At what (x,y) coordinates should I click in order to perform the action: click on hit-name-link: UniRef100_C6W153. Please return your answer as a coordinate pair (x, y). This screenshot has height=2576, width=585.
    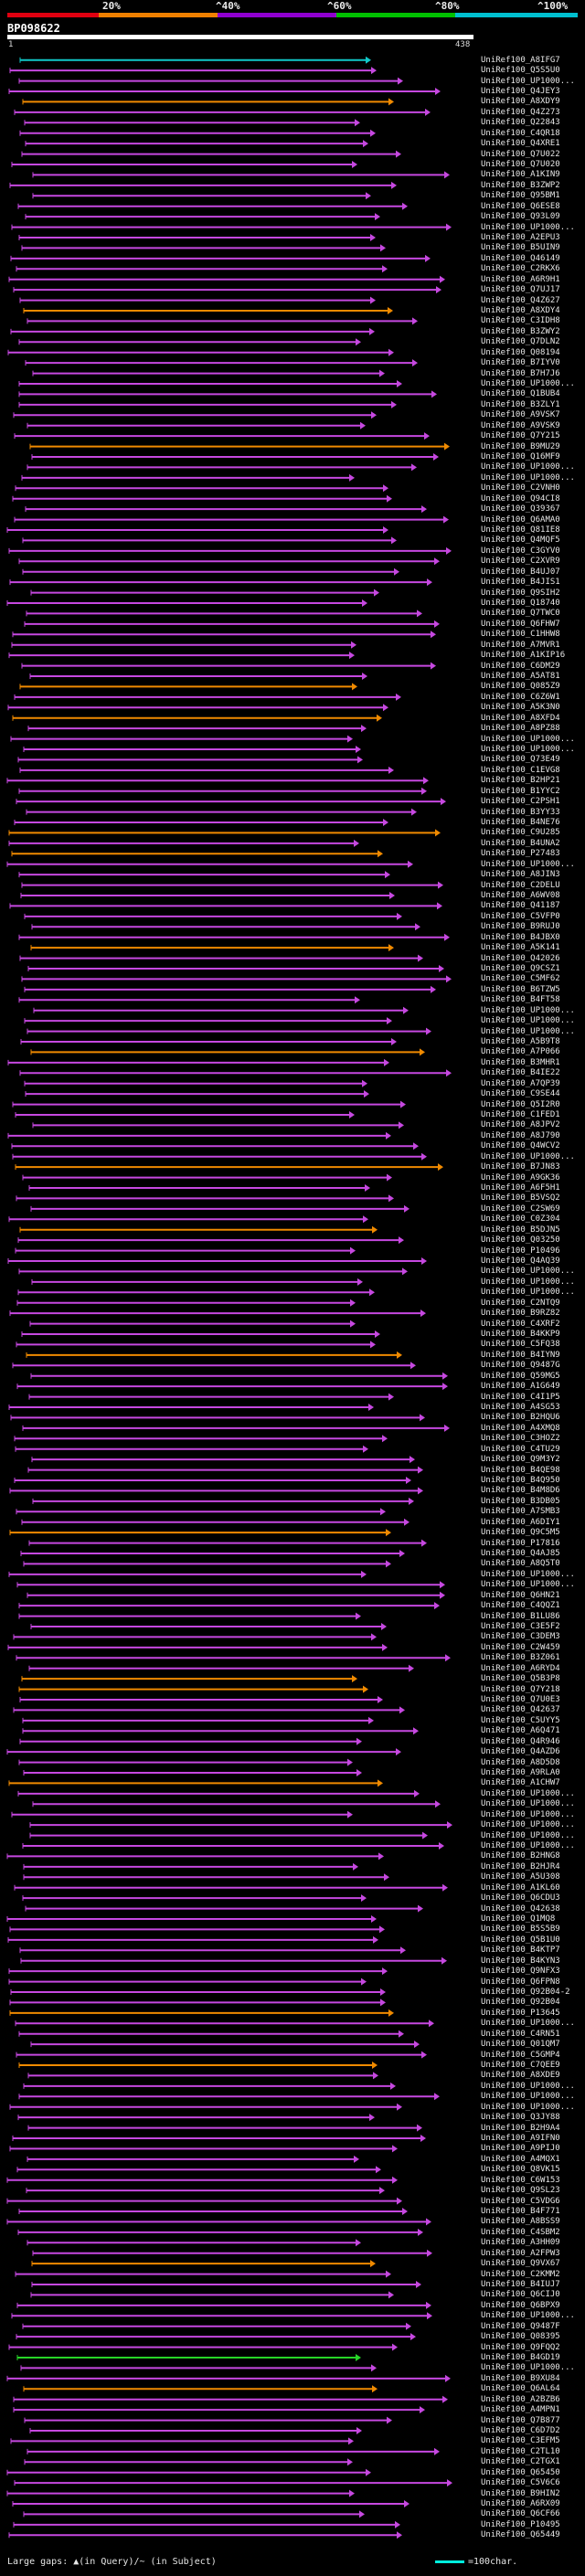
    Looking at the image, I should click on (520, 2180).